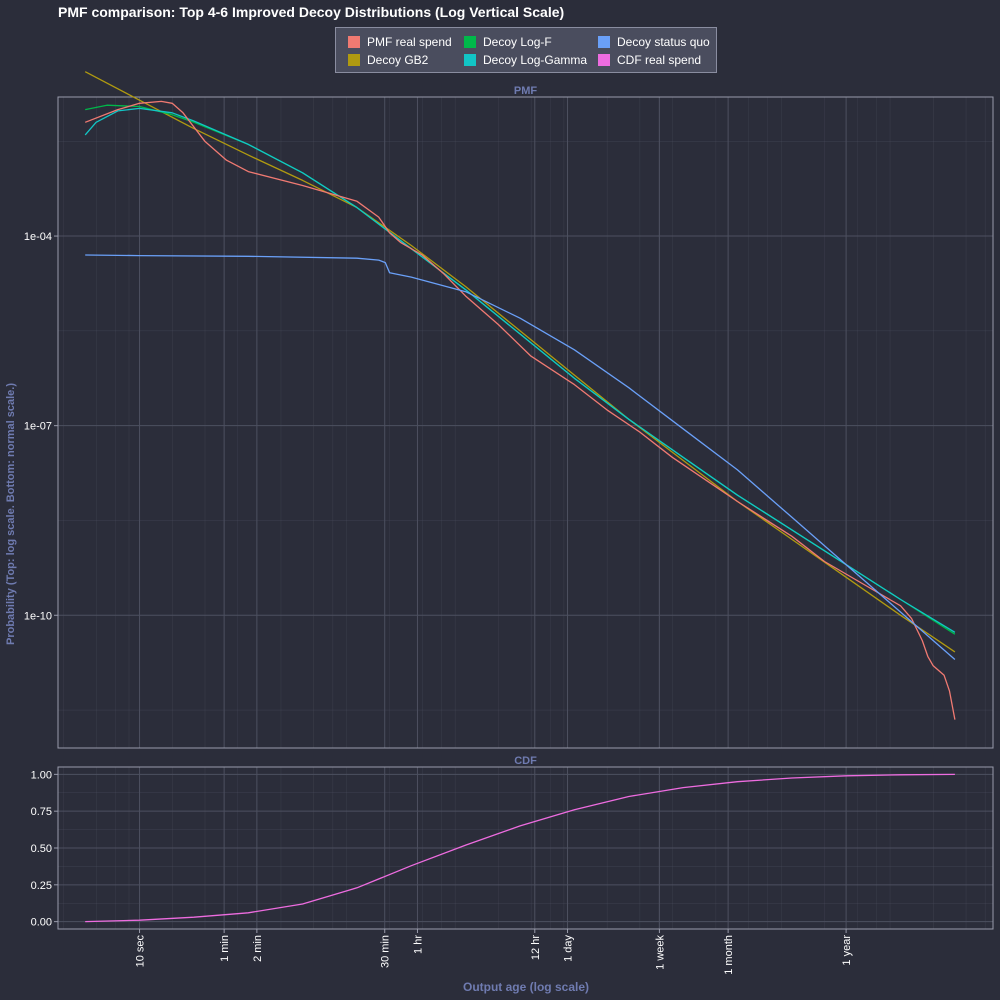 The image size is (1000, 1000). I want to click on legend-label: PMF real spend, so click(409, 42).